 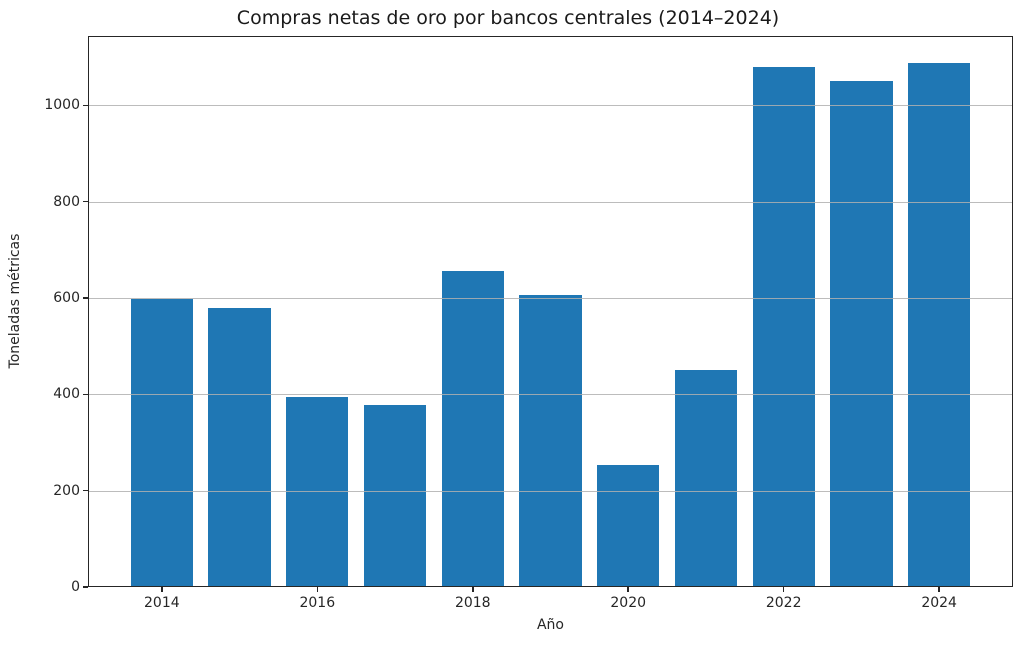 What do you see at coordinates (162, 603) in the screenshot?
I see `xtick-label-2014: 2014` at bounding box center [162, 603].